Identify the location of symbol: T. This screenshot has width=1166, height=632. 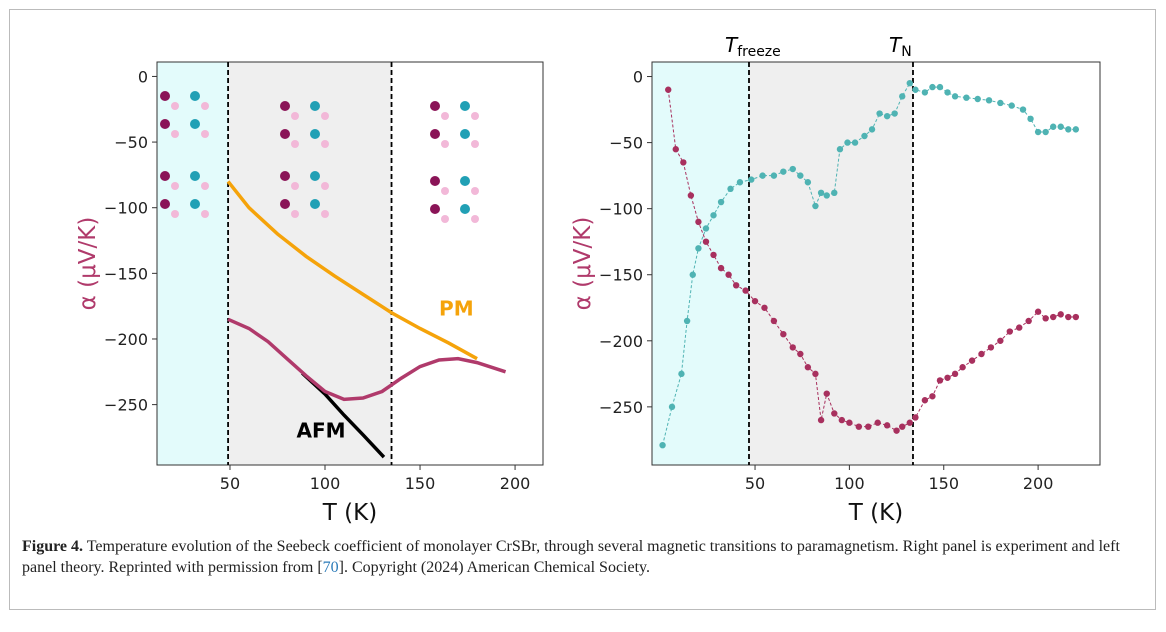
(732, 45).